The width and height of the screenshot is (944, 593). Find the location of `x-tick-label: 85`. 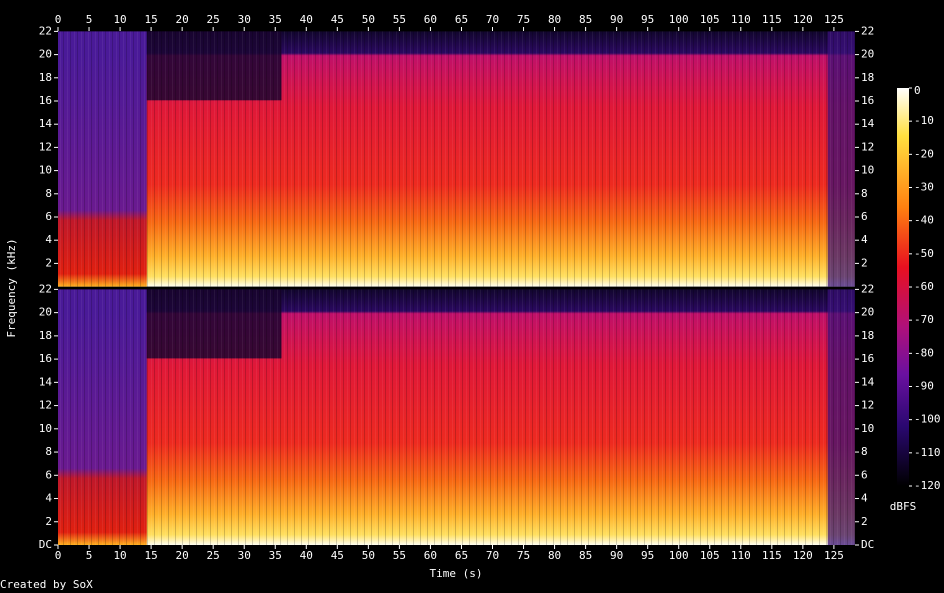

x-tick-label: 85 is located at coordinates (585, 19).